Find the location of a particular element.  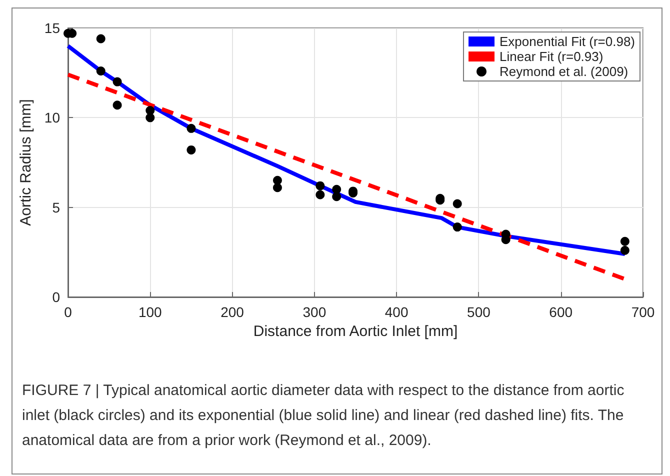

legend-label: Exponential Fit (r=0.98) is located at coordinates (567, 41).